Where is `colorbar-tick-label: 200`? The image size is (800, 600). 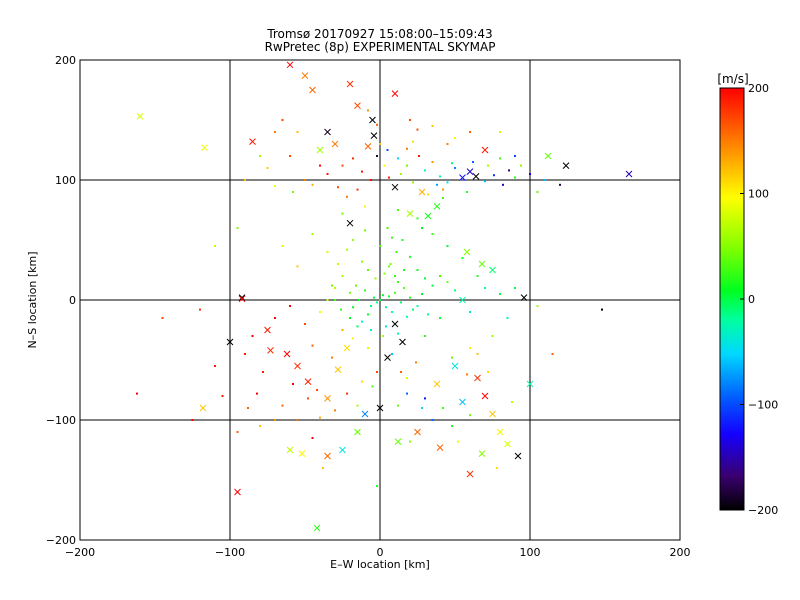
colorbar-tick-label: 200 is located at coordinates (758, 88).